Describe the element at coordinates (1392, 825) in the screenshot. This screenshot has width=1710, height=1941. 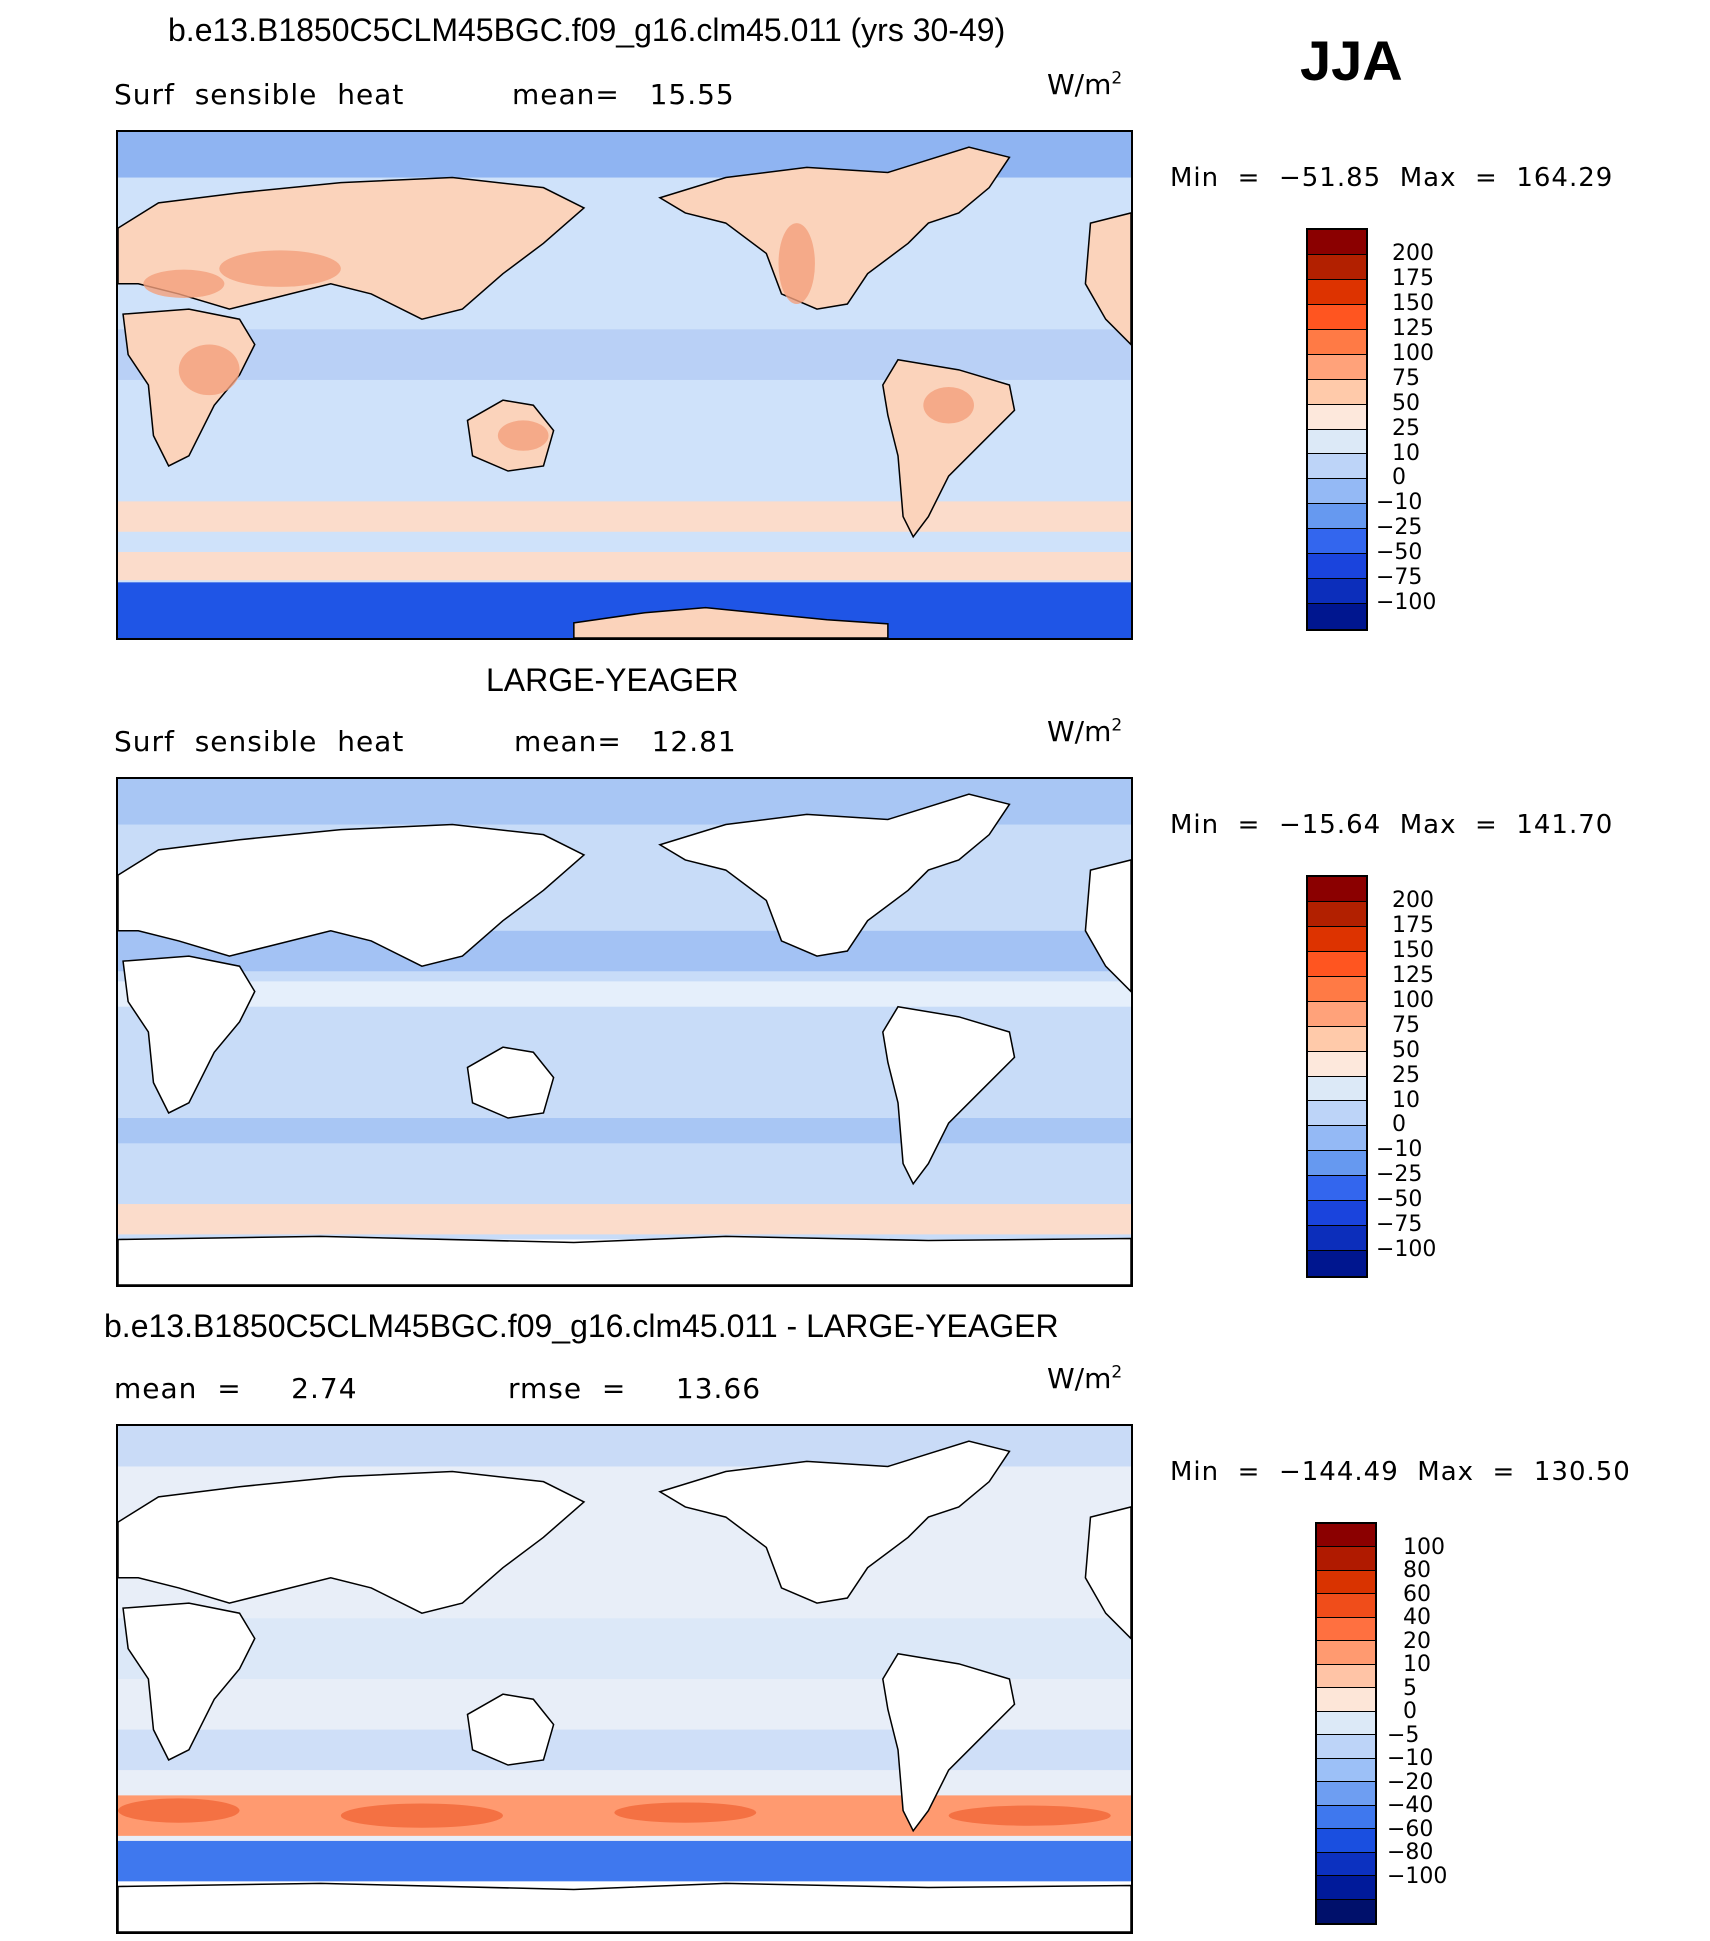
I see `panel-2-minmax: Min = −15.64 Max = 141.70` at that location.